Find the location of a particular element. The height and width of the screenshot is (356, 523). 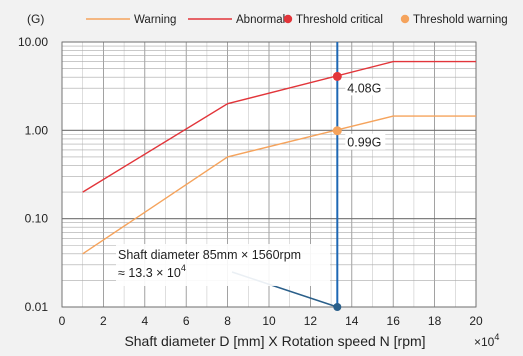

legend-label-abnormal: Abnormal is located at coordinates (260, 20).